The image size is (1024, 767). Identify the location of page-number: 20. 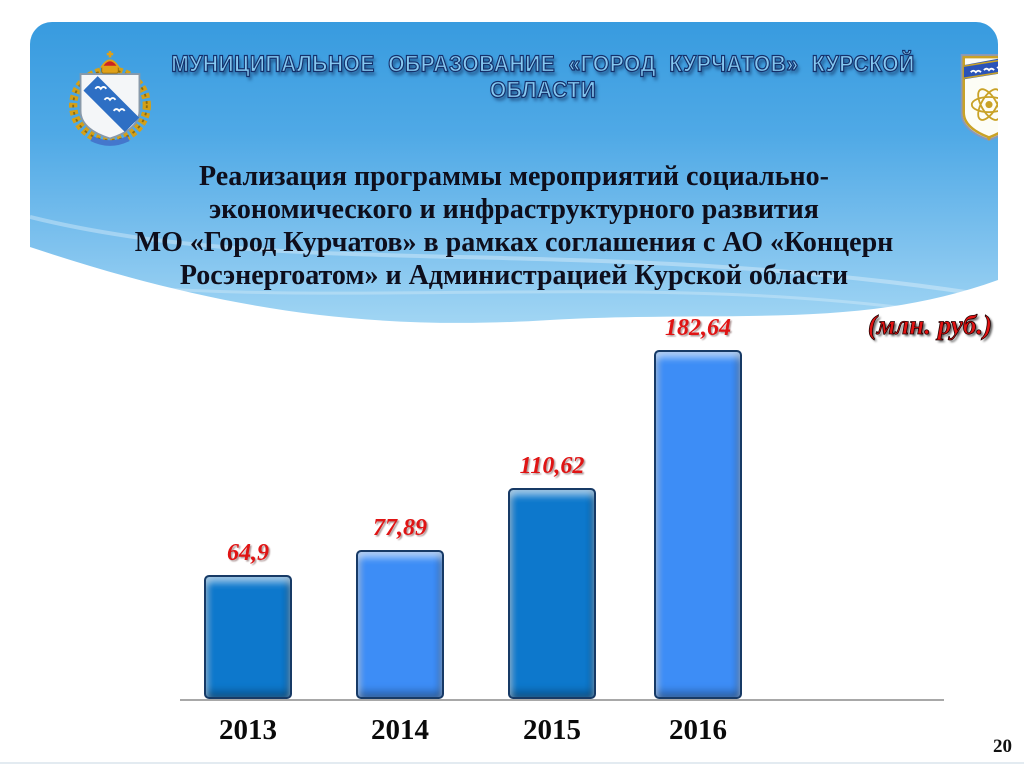
(1002, 746).